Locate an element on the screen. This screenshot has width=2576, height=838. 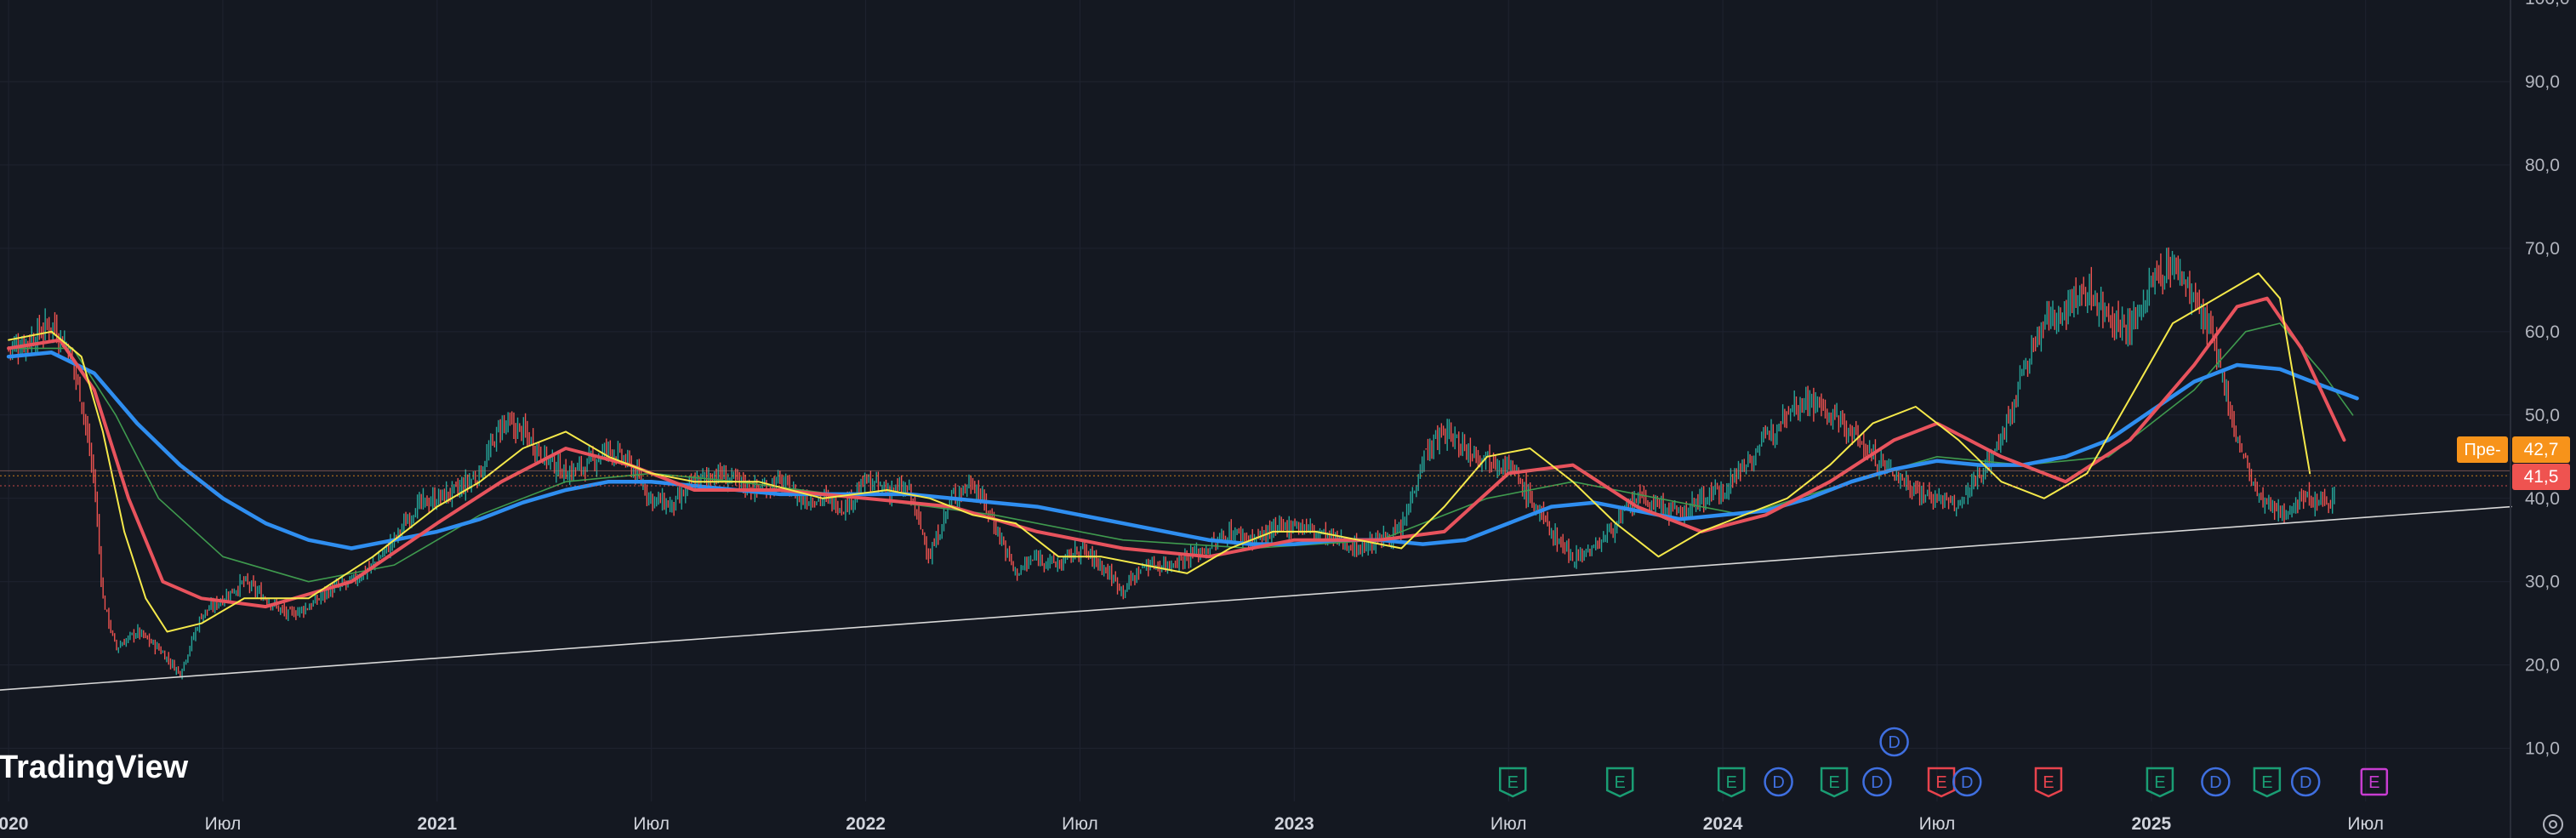
time-tick-label: 2024 is located at coordinates (1723, 824).